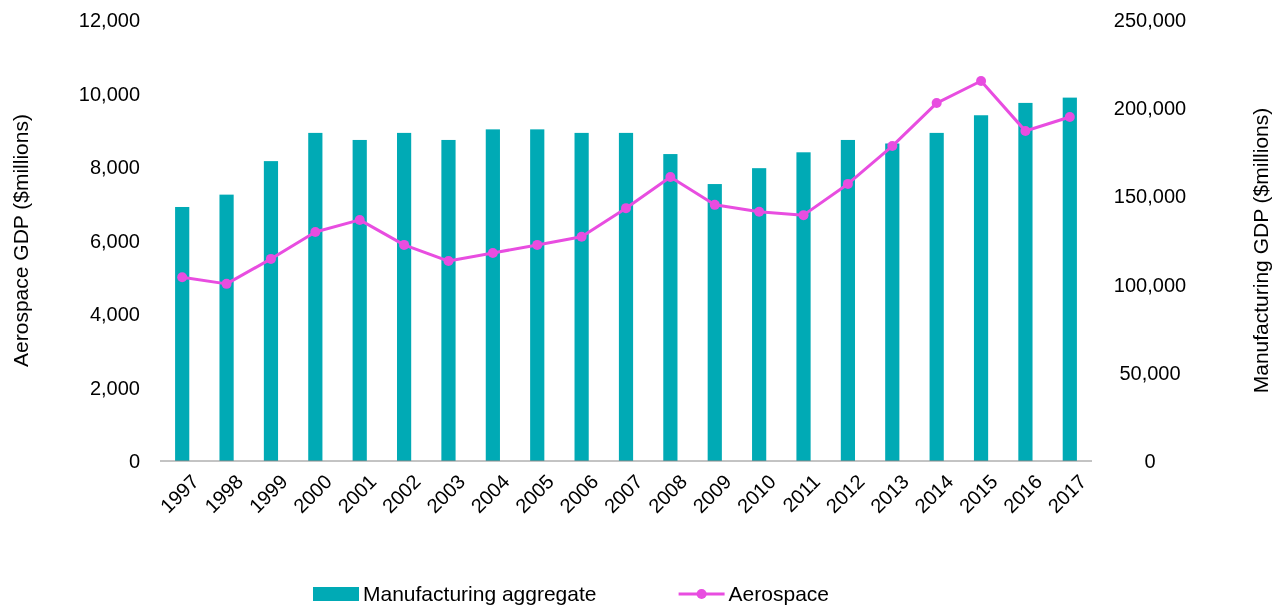  What do you see at coordinates (1150, 372) in the screenshot?
I see `y2-tick-label: 50,000` at bounding box center [1150, 372].